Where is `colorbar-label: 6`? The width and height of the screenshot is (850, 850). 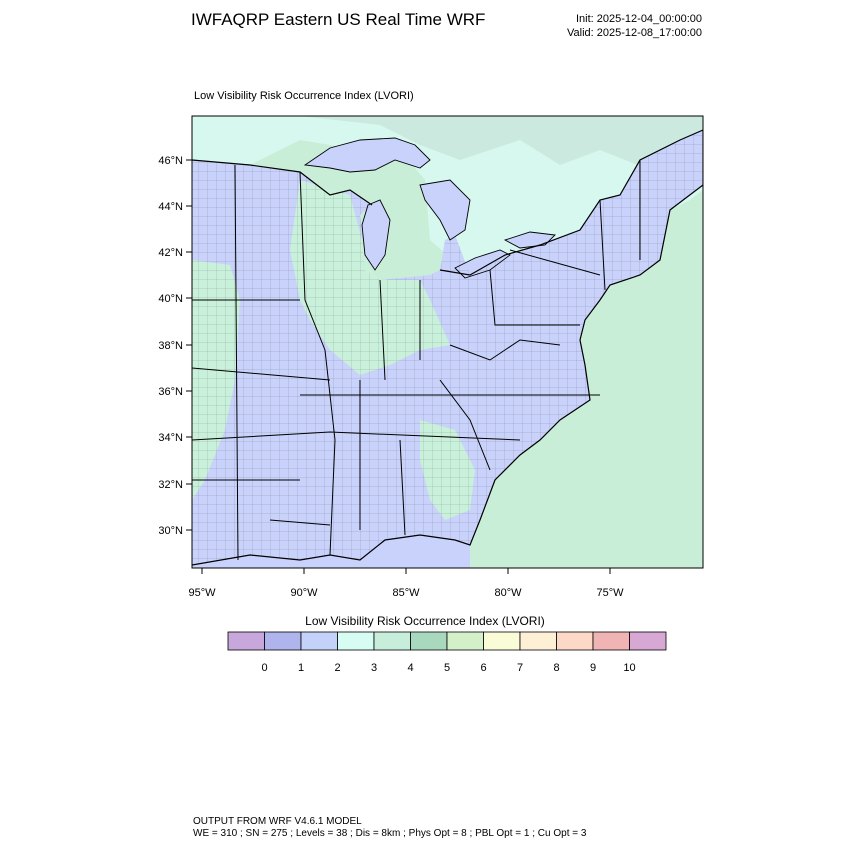
colorbar-label: 6 is located at coordinates (483, 668).